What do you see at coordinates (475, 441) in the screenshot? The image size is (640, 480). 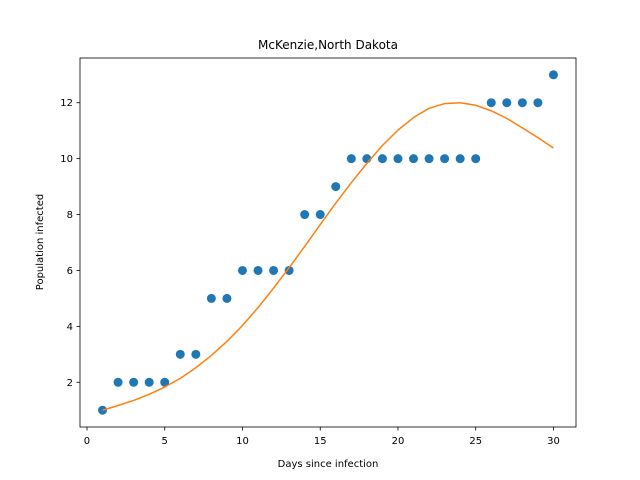 I see `x-tick-label: 25` at bounding box center [475, 441].